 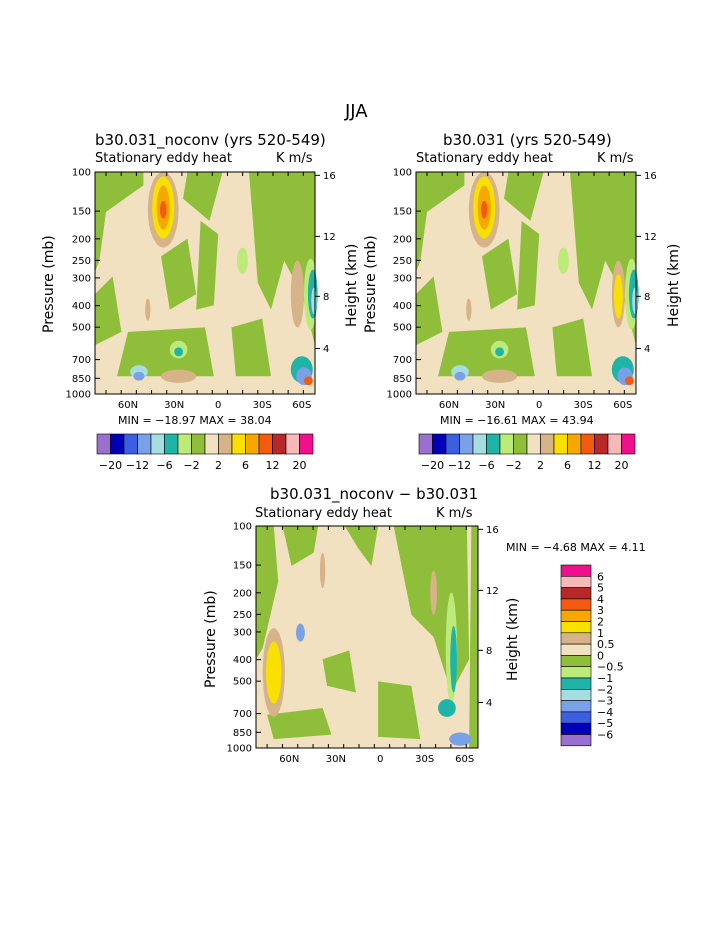 What do you see at coordinates (605, 723) in the screenshot?
I see `colorbar-label: −5` at bounding box center [605, 723].